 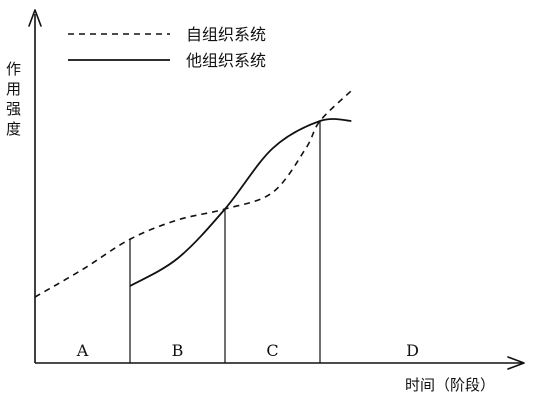 What do you see at coordinates (516, 363) in the screenshot?
I see `x-axis-arrow` at bounding box center [516, 363].